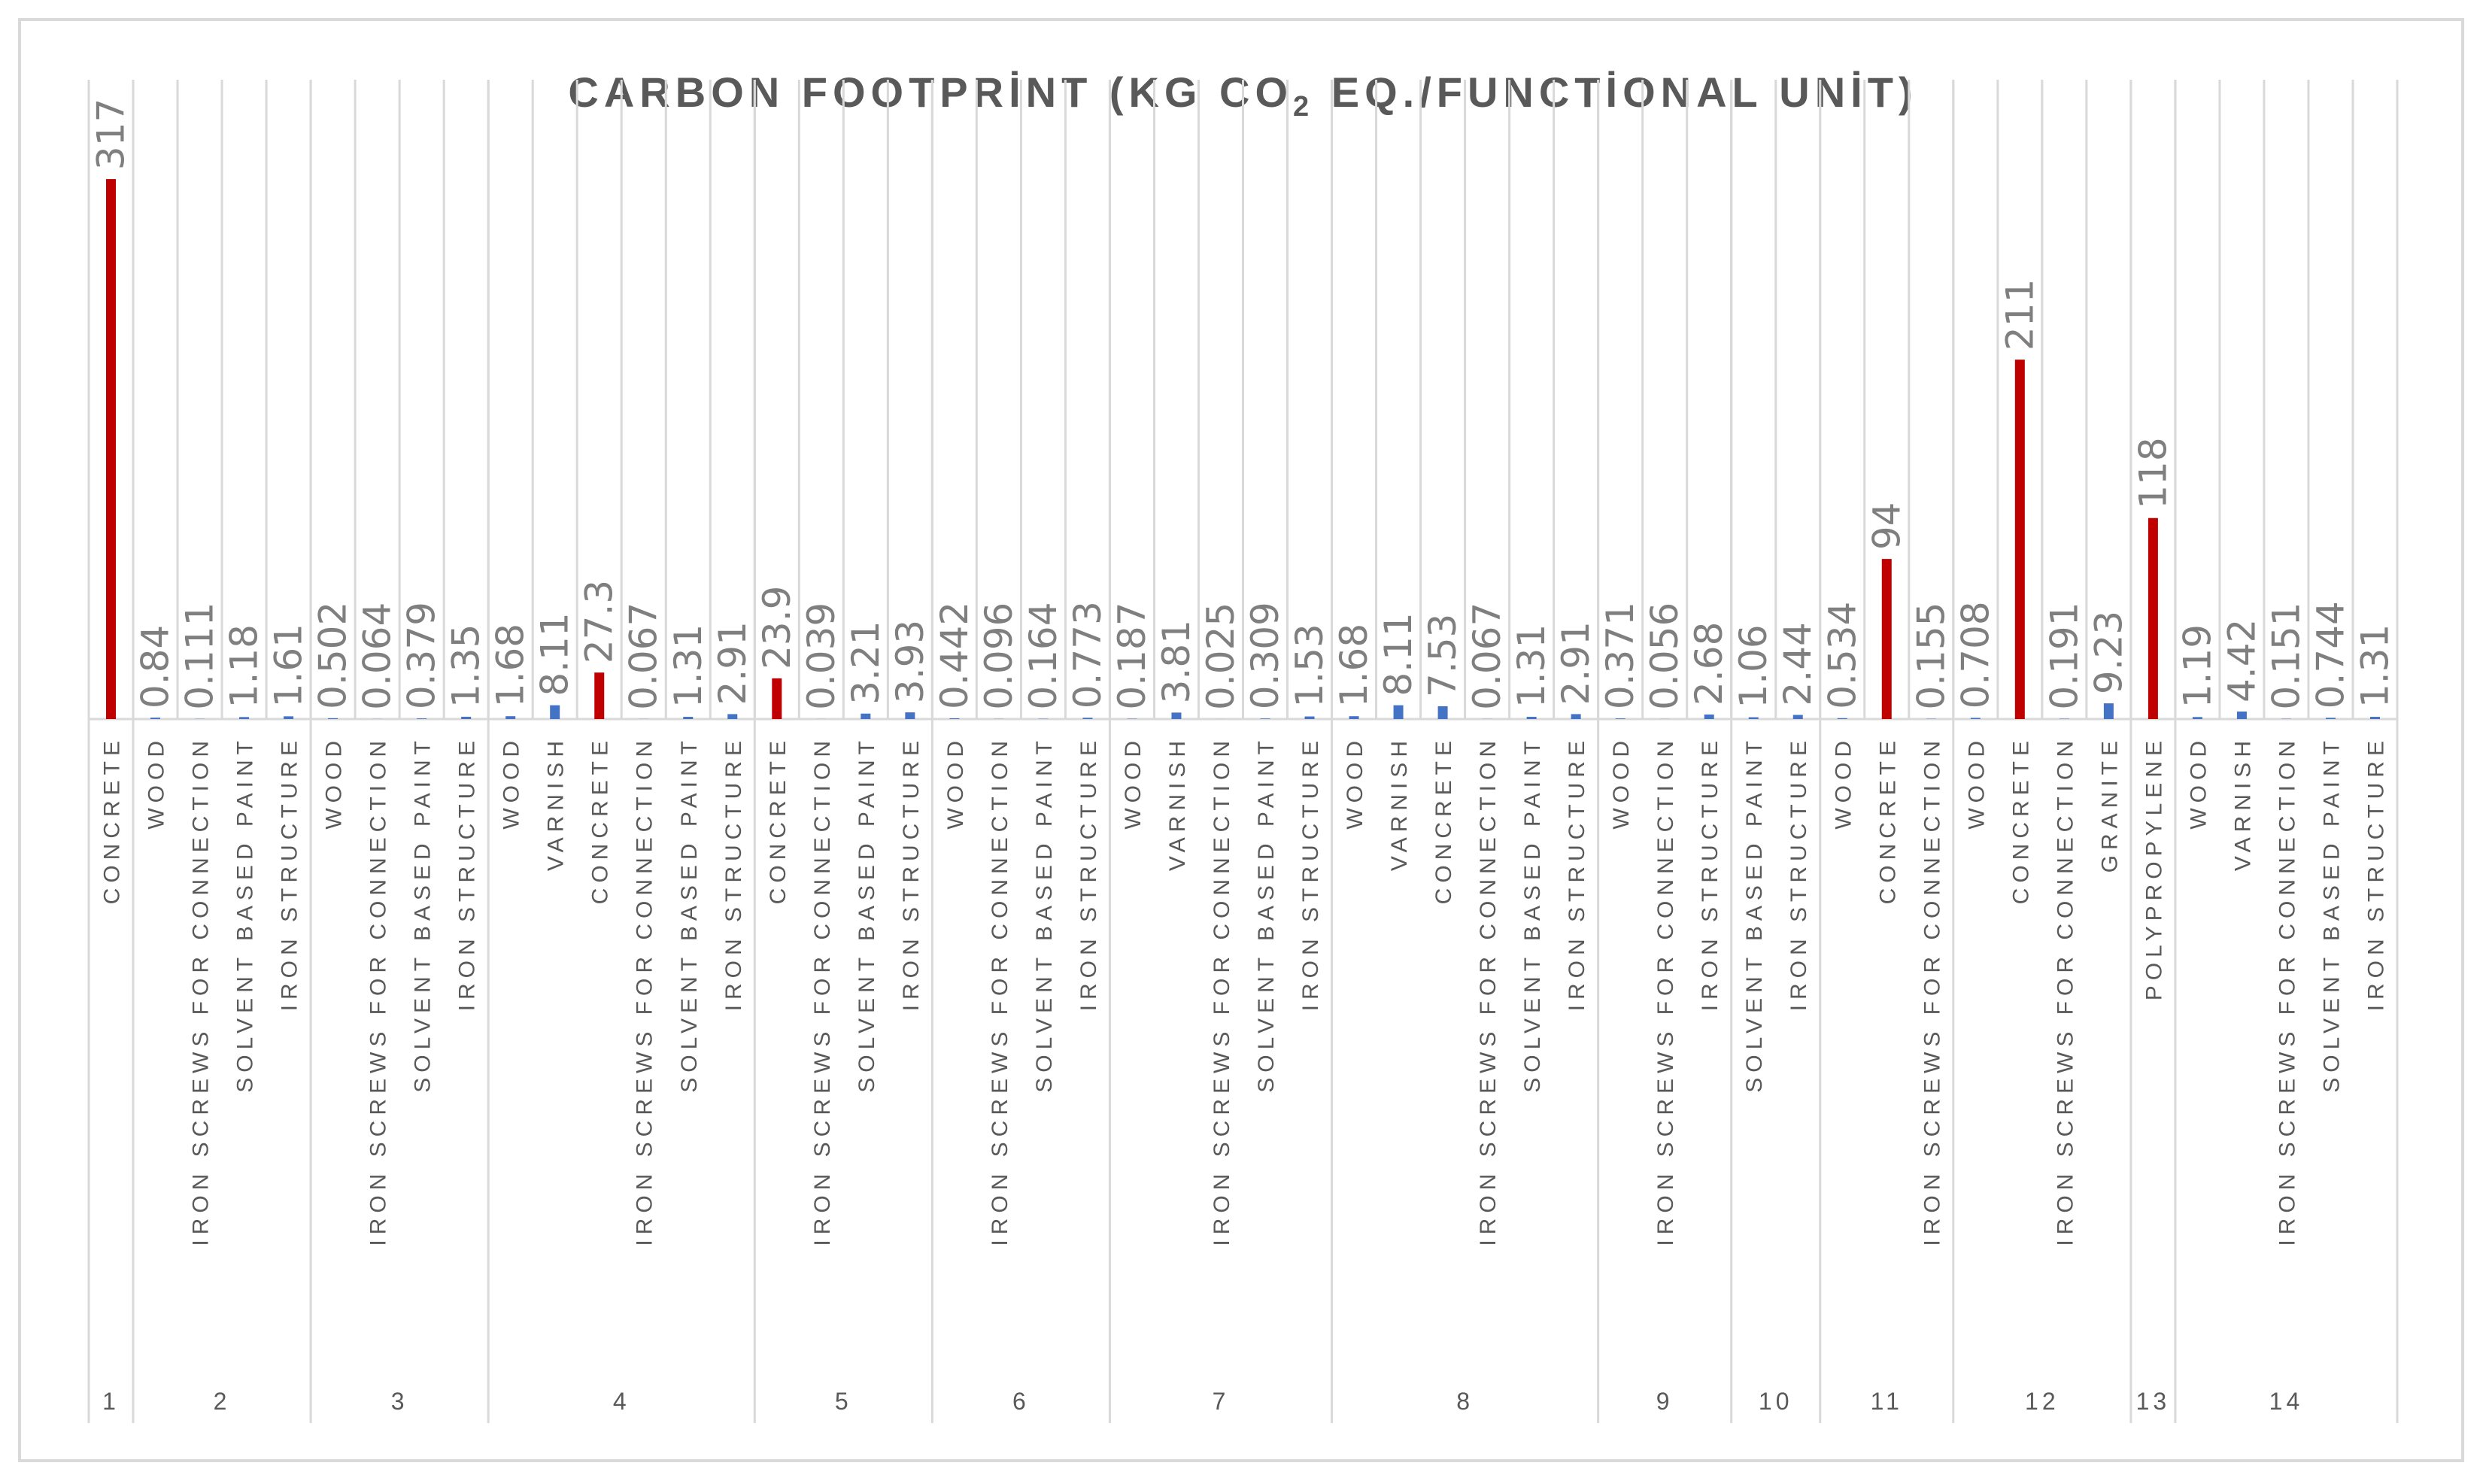 This screenshot has width=2486, height=1484. I want to click on value-label: 1.31, so click(1531, 666).